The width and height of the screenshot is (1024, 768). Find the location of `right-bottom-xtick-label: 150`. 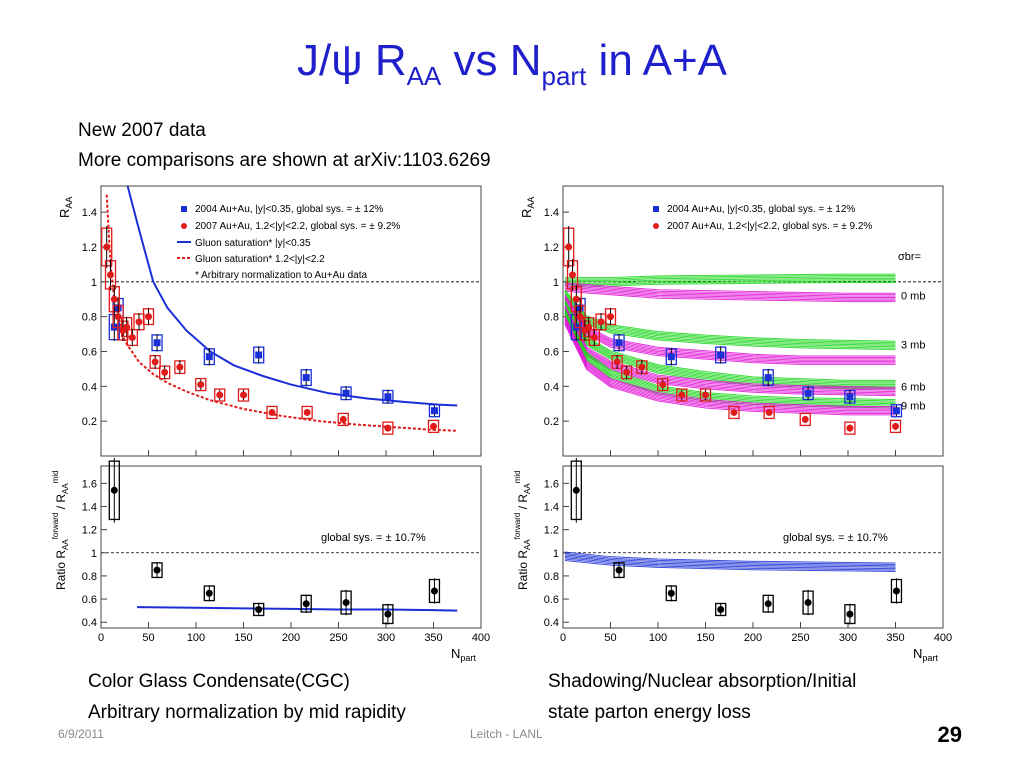

right-bottom-xtick-label: 150 is located at coordinates (705, 638).